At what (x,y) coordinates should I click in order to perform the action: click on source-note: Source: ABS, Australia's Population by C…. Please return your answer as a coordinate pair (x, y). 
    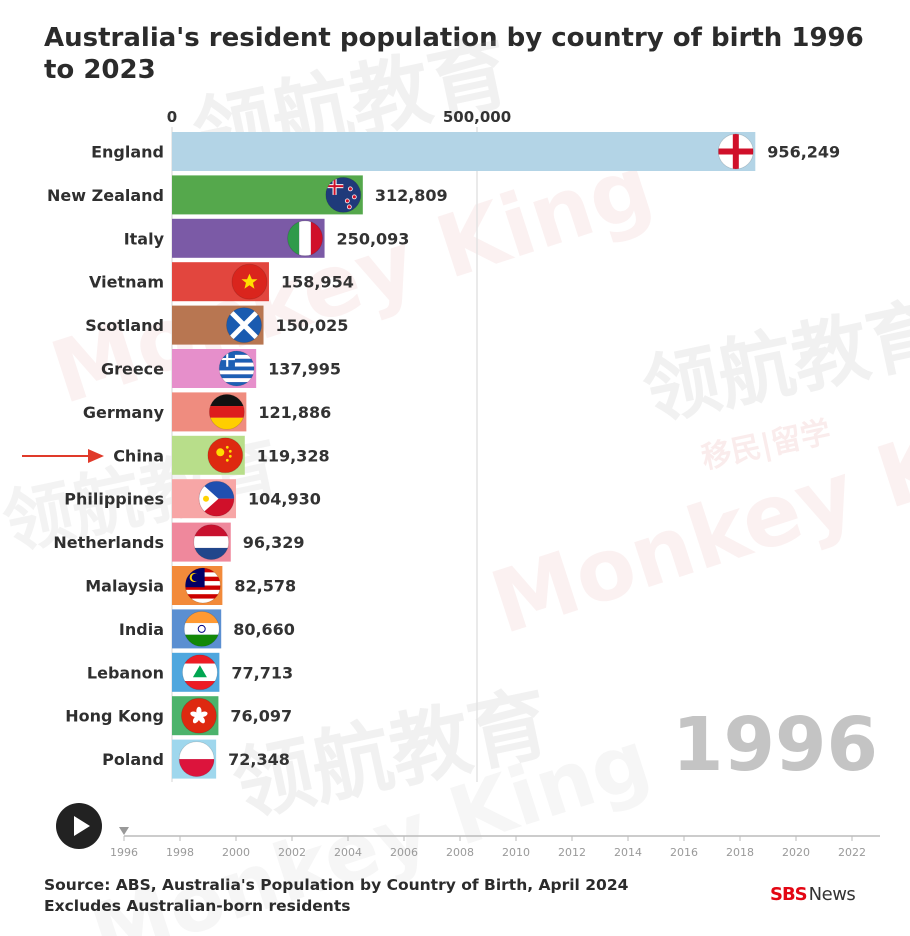
    Looking at the image, I should click on (336, 896).